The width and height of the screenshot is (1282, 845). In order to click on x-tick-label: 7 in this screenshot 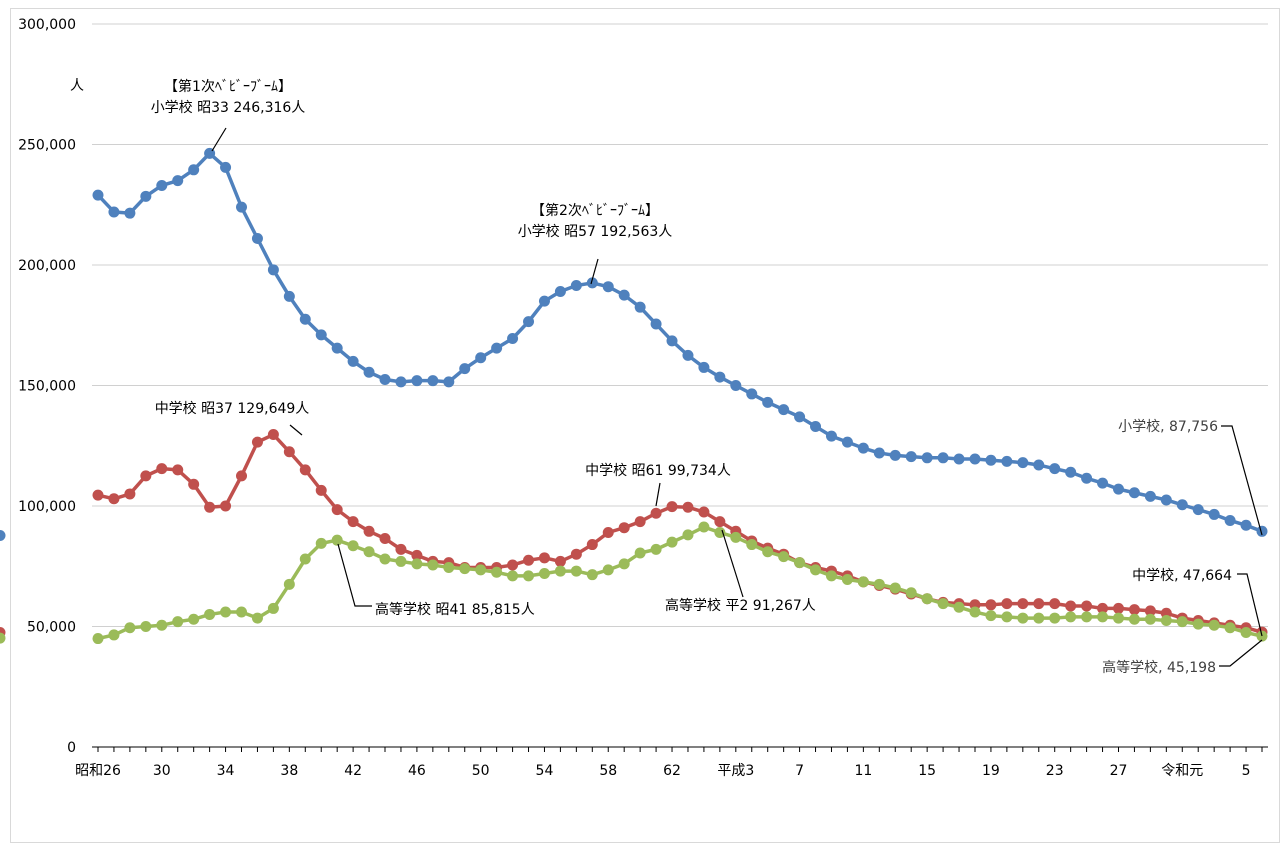, I will do `click(799, 771)`.